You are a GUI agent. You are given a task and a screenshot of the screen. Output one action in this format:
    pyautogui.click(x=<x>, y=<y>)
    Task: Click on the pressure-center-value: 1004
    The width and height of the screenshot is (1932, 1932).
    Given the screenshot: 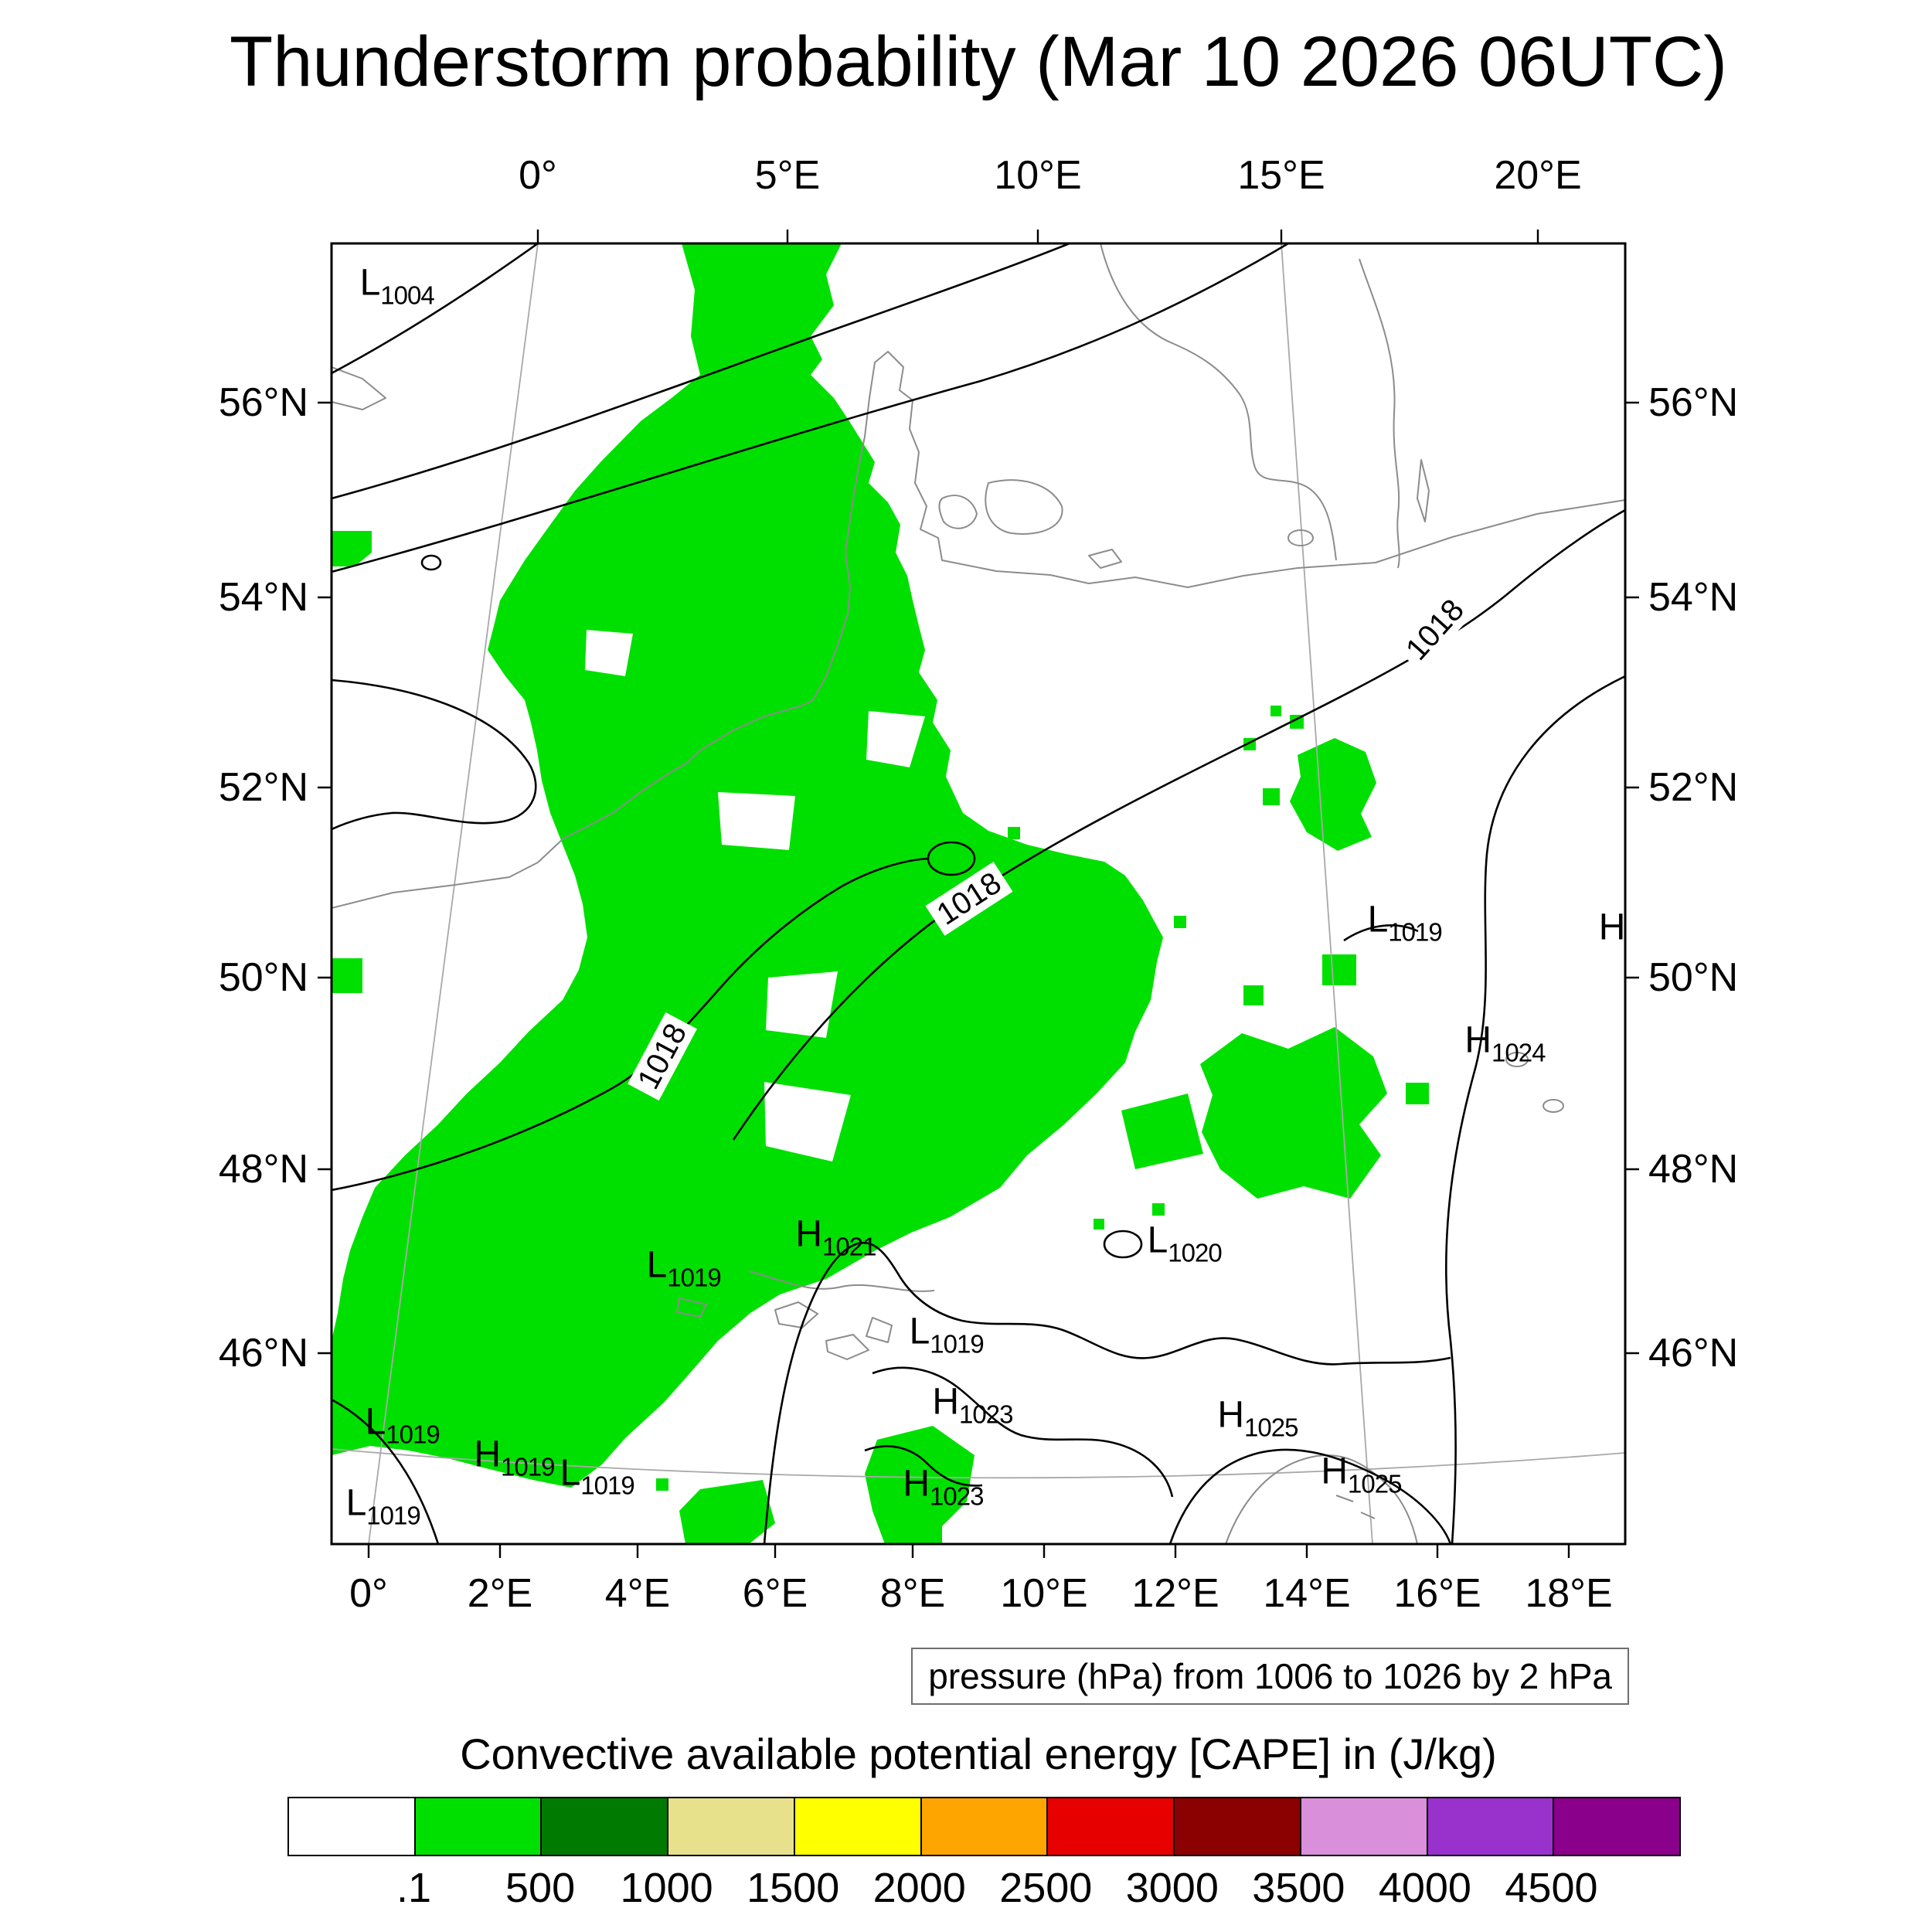 What is the action you would take?
    pyautogui.click(x=407, y=296)
    